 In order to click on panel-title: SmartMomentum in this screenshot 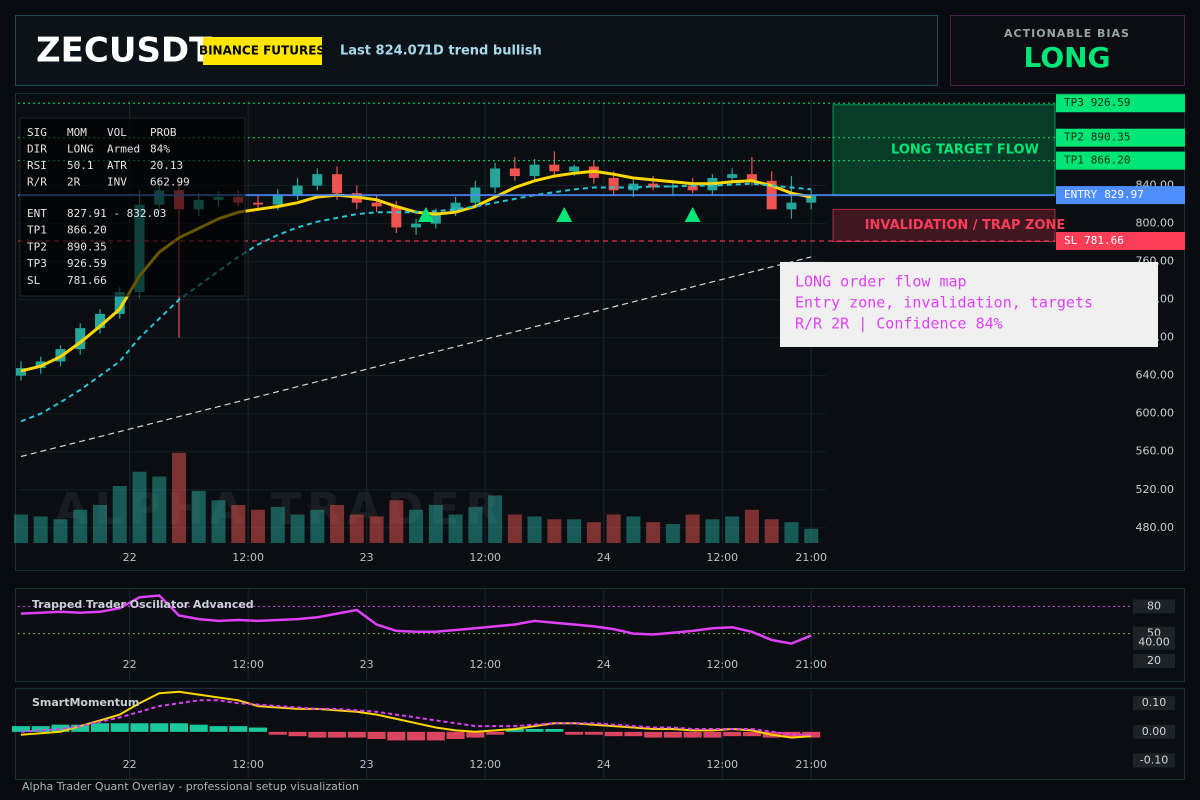, I will do `click(85, 702)`.